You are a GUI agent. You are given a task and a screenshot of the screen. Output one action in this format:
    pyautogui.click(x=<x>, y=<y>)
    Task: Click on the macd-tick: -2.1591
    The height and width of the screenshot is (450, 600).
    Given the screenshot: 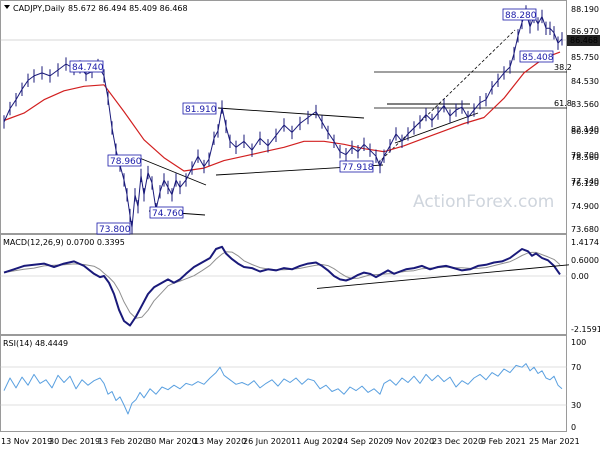 What is the action you would take?
    pyautogui.click(x=585, y=329)
    